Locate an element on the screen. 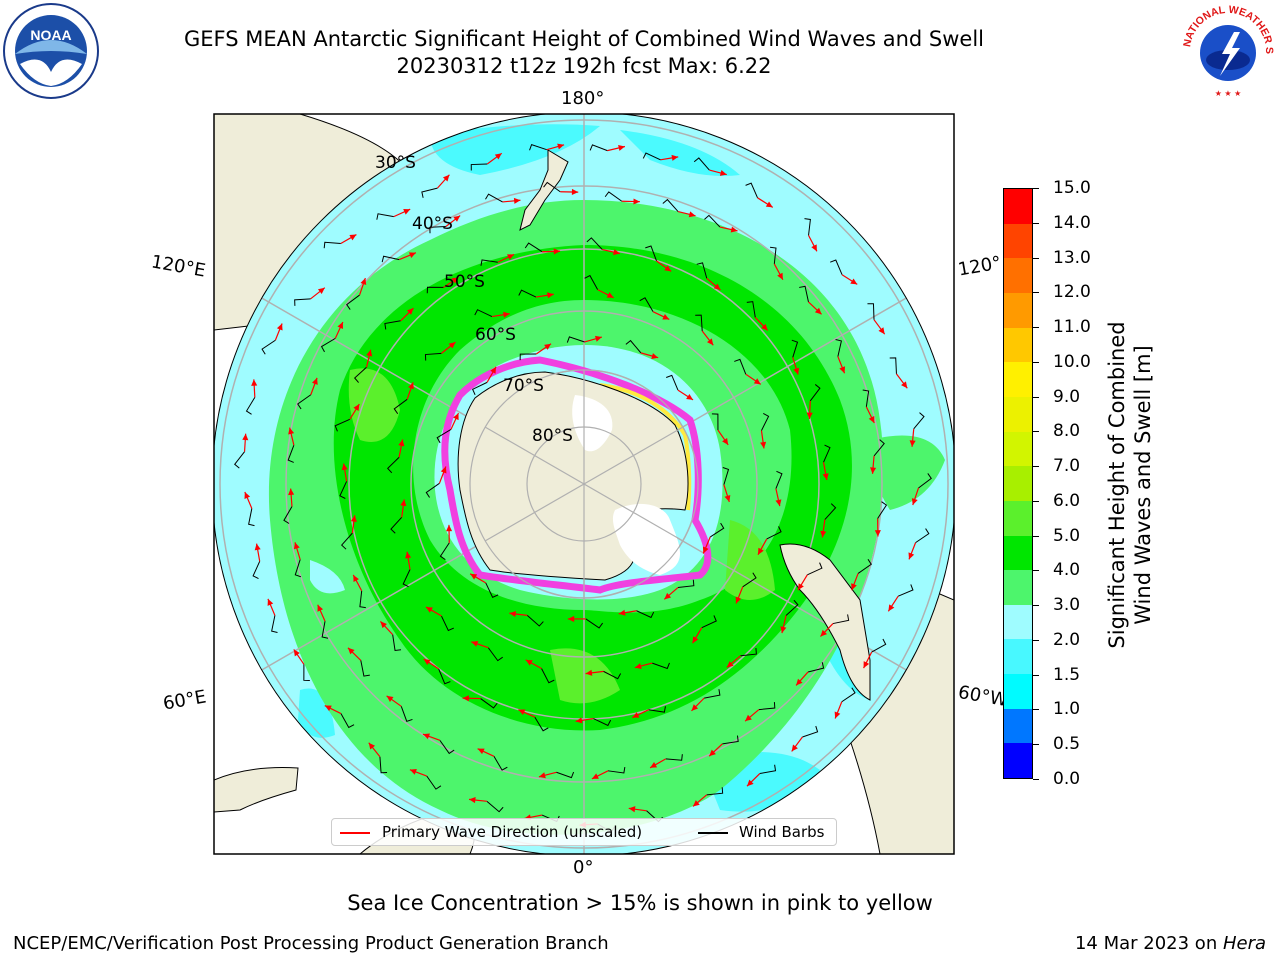 This screenshot has width=1280, height=960. legend-arrow-line is located at coordinates (355, 833).